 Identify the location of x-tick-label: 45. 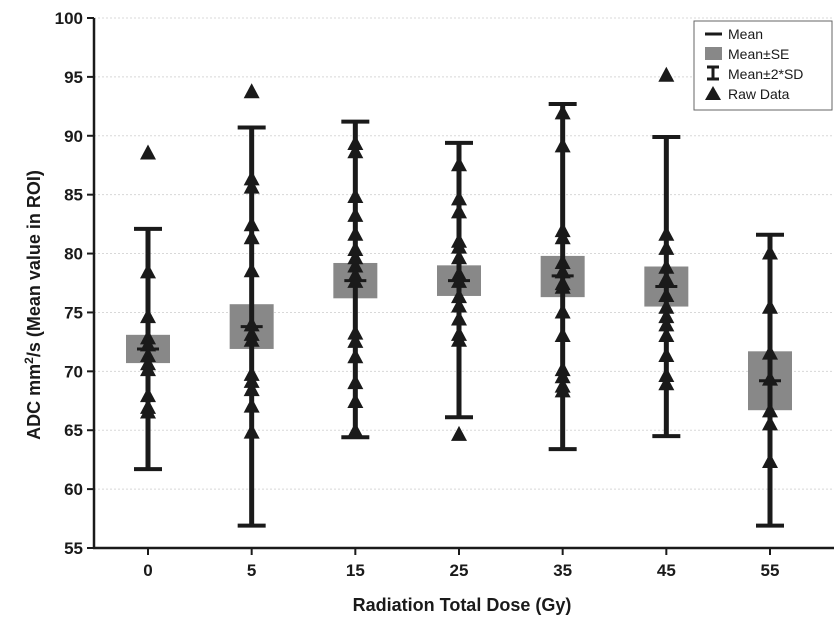
(666, 570).